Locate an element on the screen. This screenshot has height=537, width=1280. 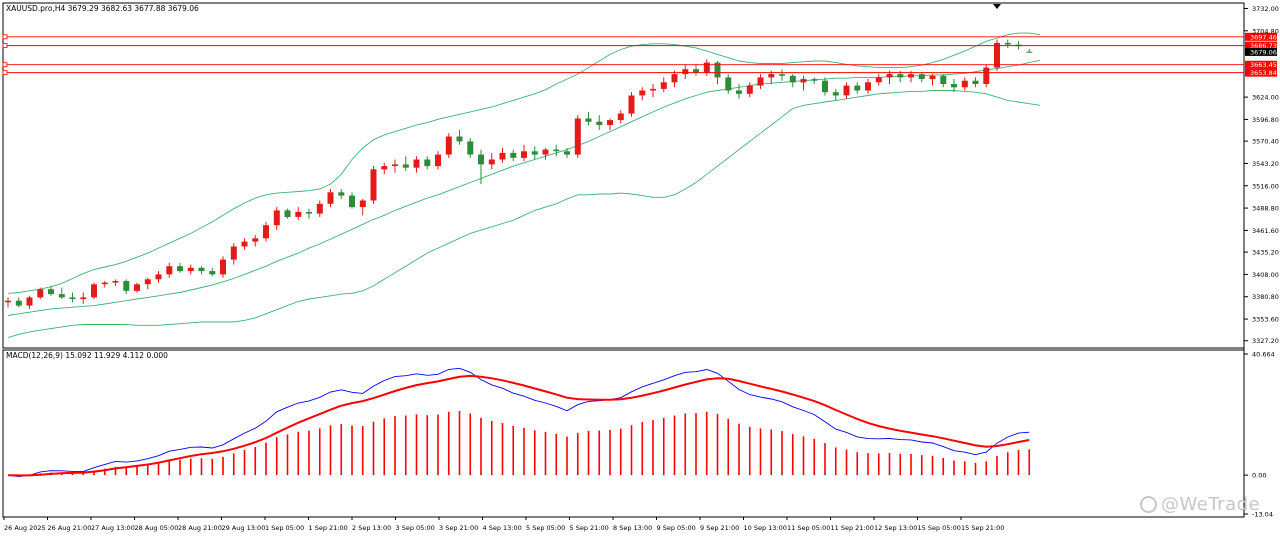
time-label: 1 Sep 21:00 is located at coordinates (328, 528).